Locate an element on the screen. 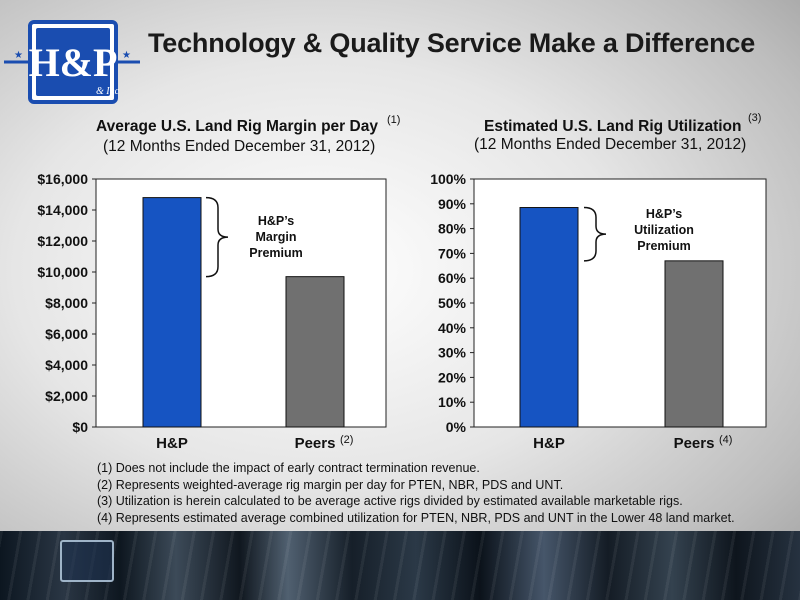 The height and width of the screenshot is (600, 800). chart1-ytick-label: $12,000 is located at coordinates (62, 241).